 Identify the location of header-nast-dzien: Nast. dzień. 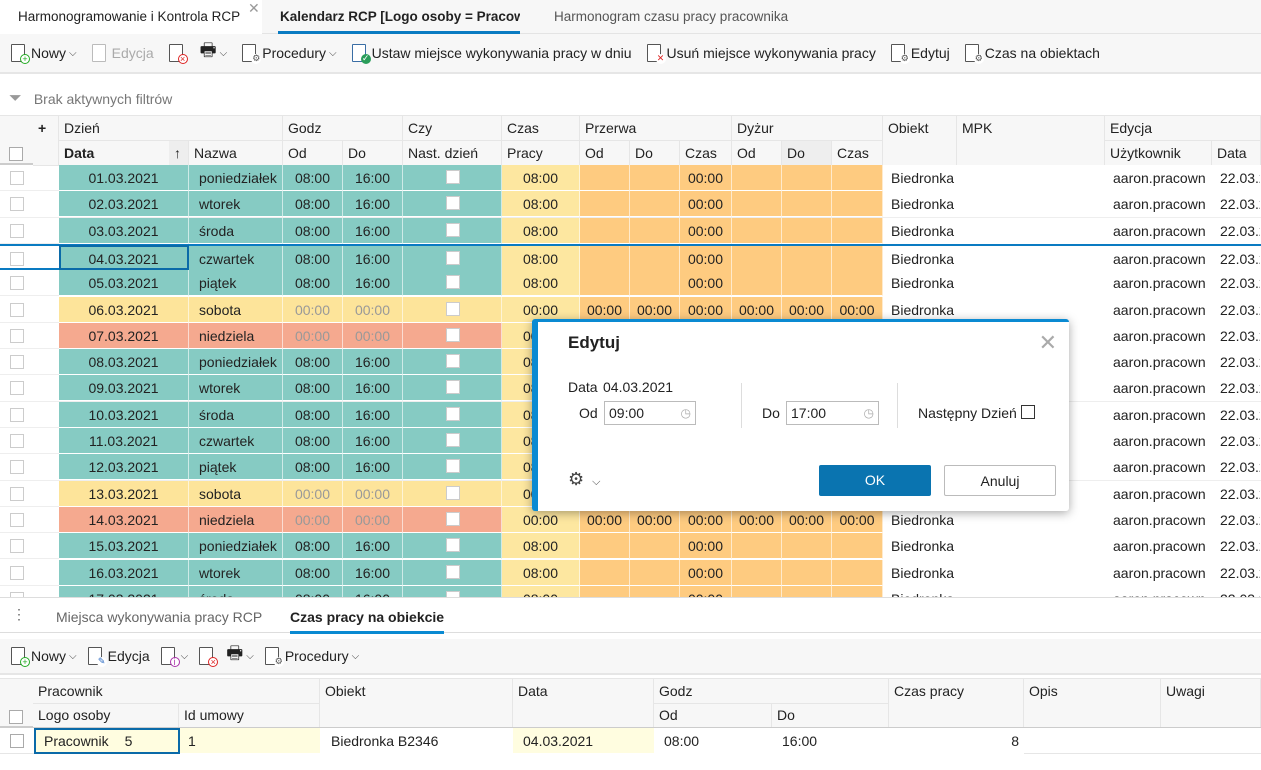
(452, 153).